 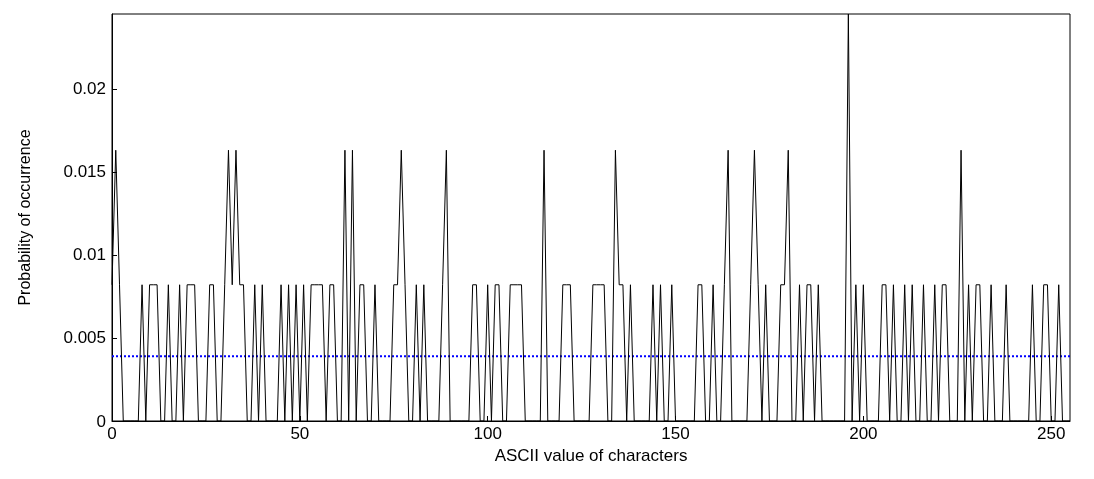 What do you see at coordinates (24, 217) in the screenshot?
I see `y-axis-title: Probability of occurrence` at bounding box center [24, 217].